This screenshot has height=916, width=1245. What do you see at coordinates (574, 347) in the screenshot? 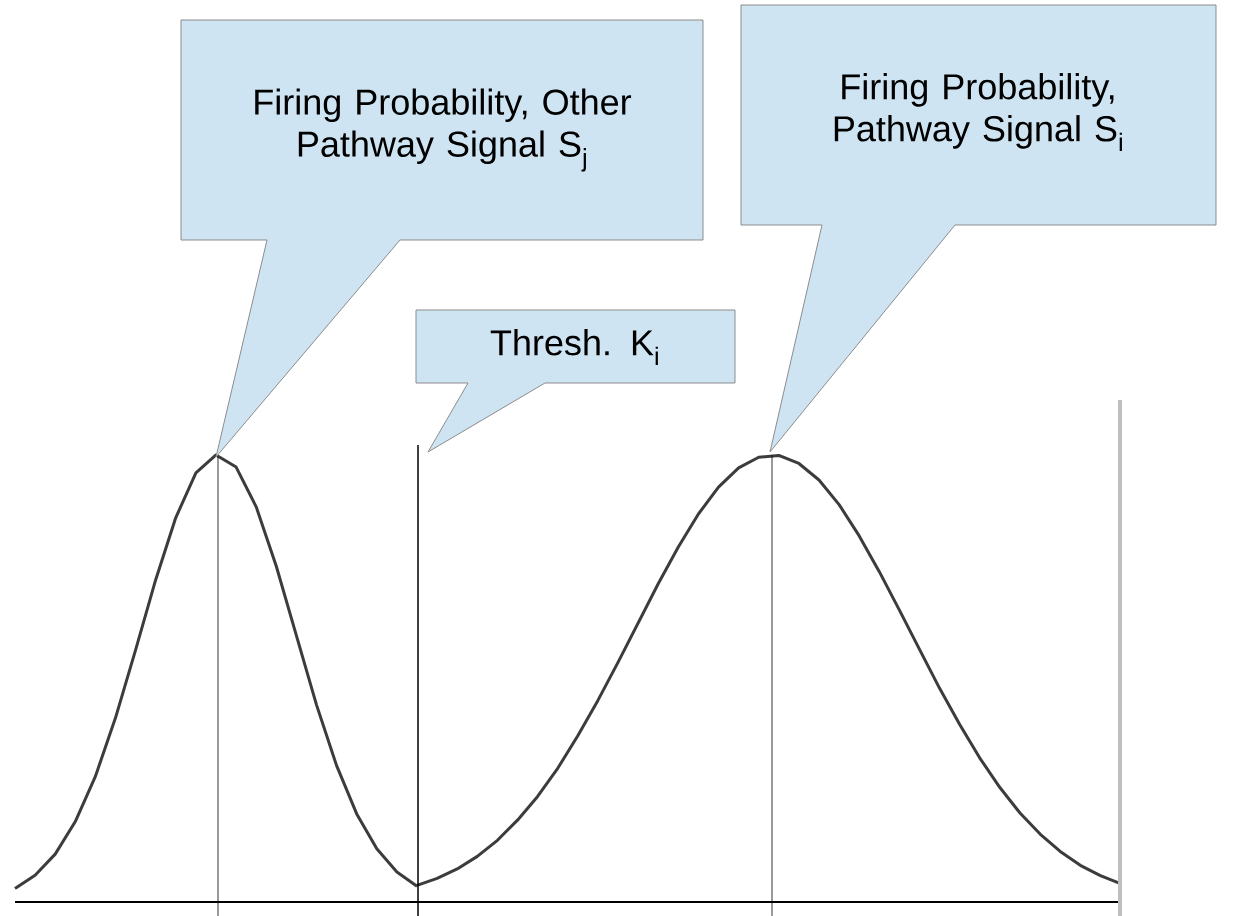
I see `text: Thresh. K$_{i}$` at bounding box center [574, 347].